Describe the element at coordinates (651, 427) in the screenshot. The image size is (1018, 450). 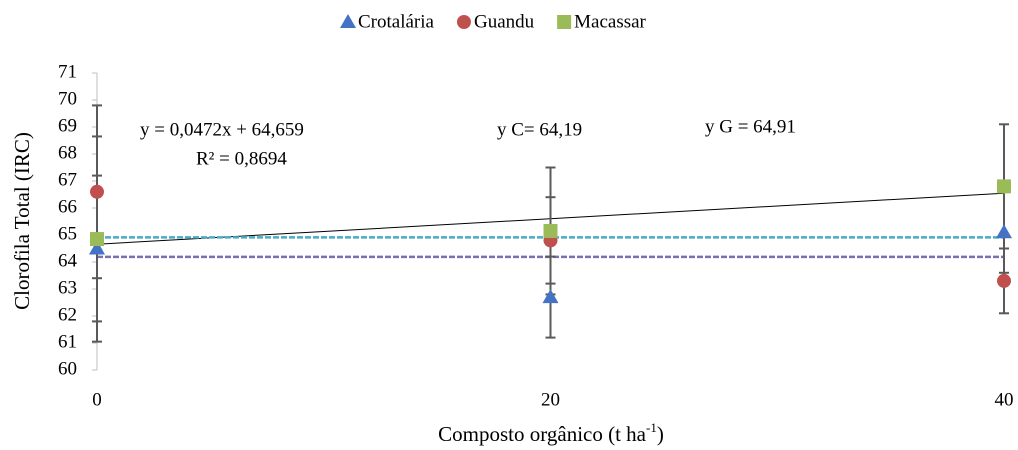
I see `x-axis-title-sup: -1` at that location.